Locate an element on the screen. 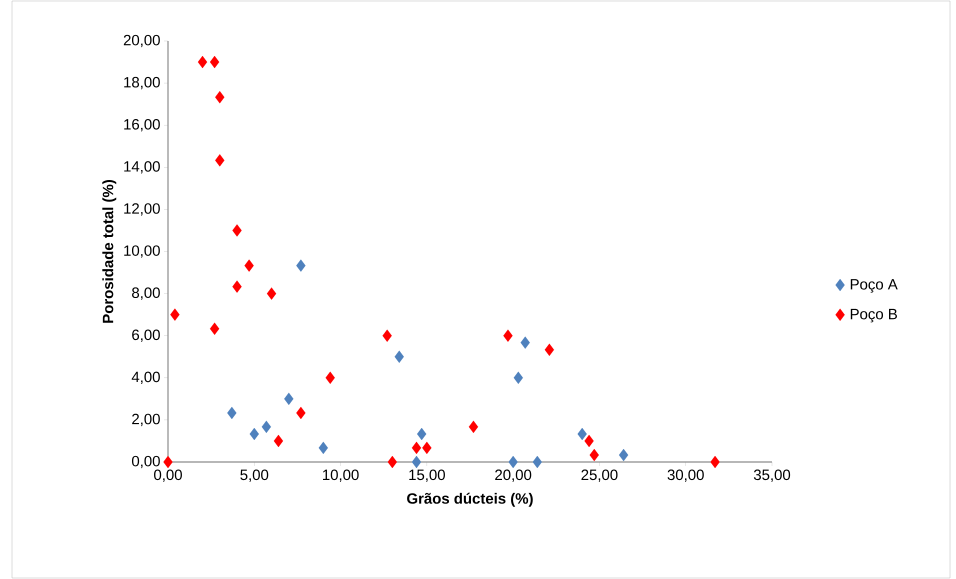 This screenshot has height=579, width=956. y-tick-label: 16,00 is located at coordinates (142, 125).